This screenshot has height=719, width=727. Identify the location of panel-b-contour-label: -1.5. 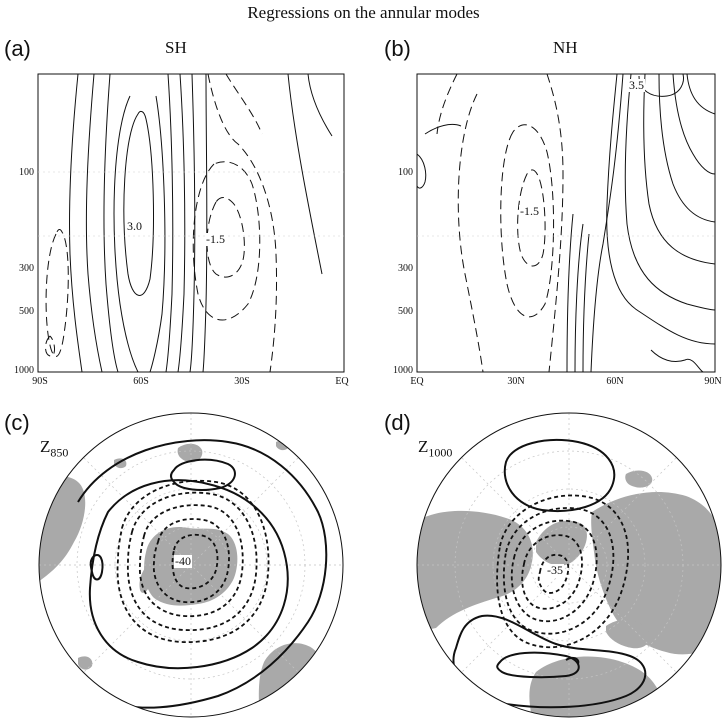
(529, 211).